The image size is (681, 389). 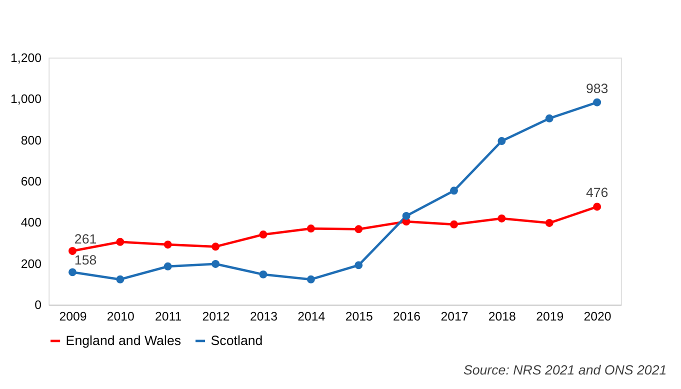 What do you see at coordinates (565, 370) in the screenshot?
I see `source-note: Source: NRS 2021 and ONS 2021` at bounding box center [565, 370].